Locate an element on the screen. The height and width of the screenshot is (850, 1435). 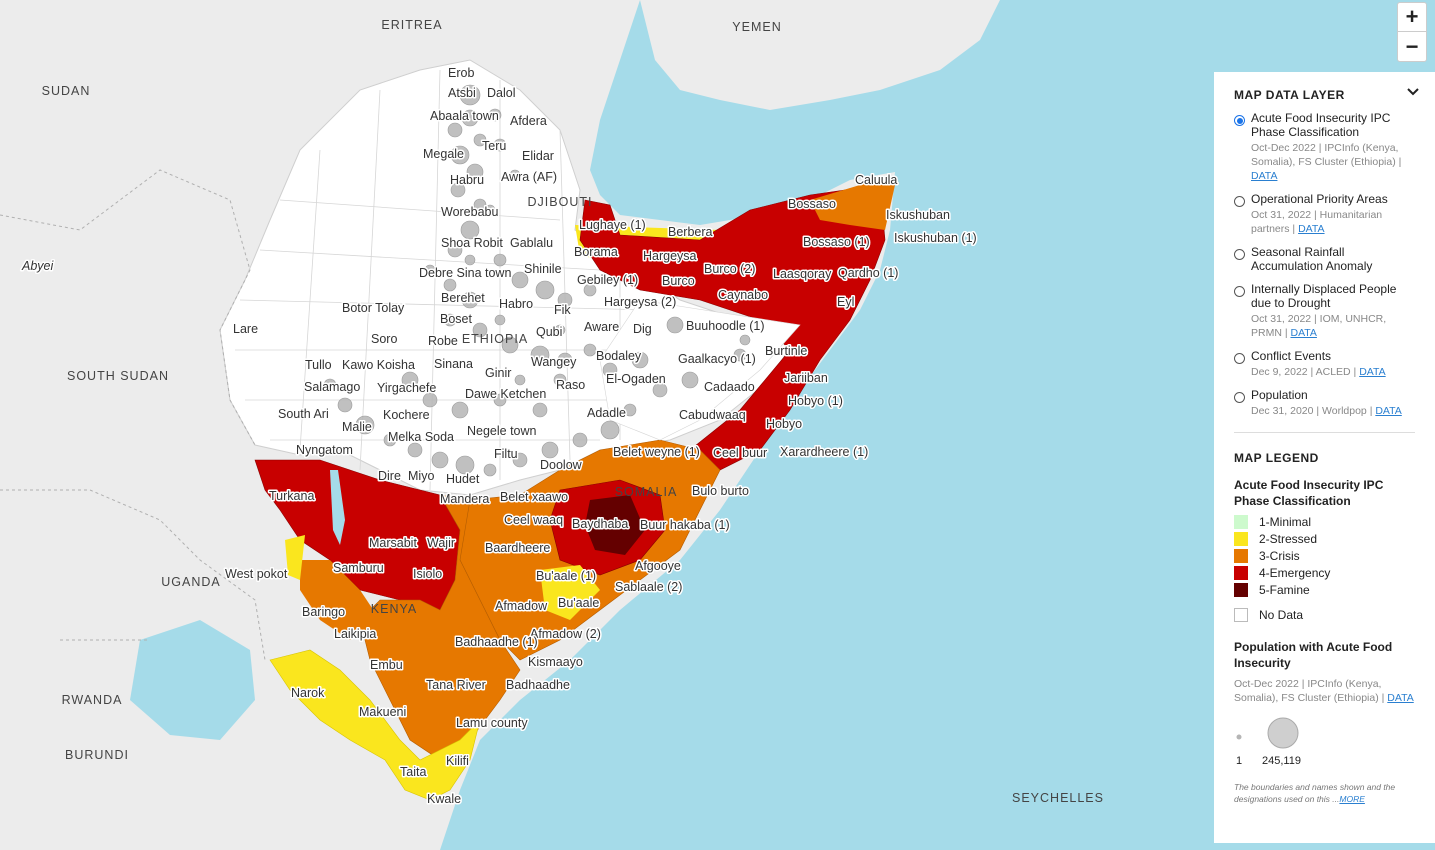
place-label: Dire is located at coordinates (389, 476).